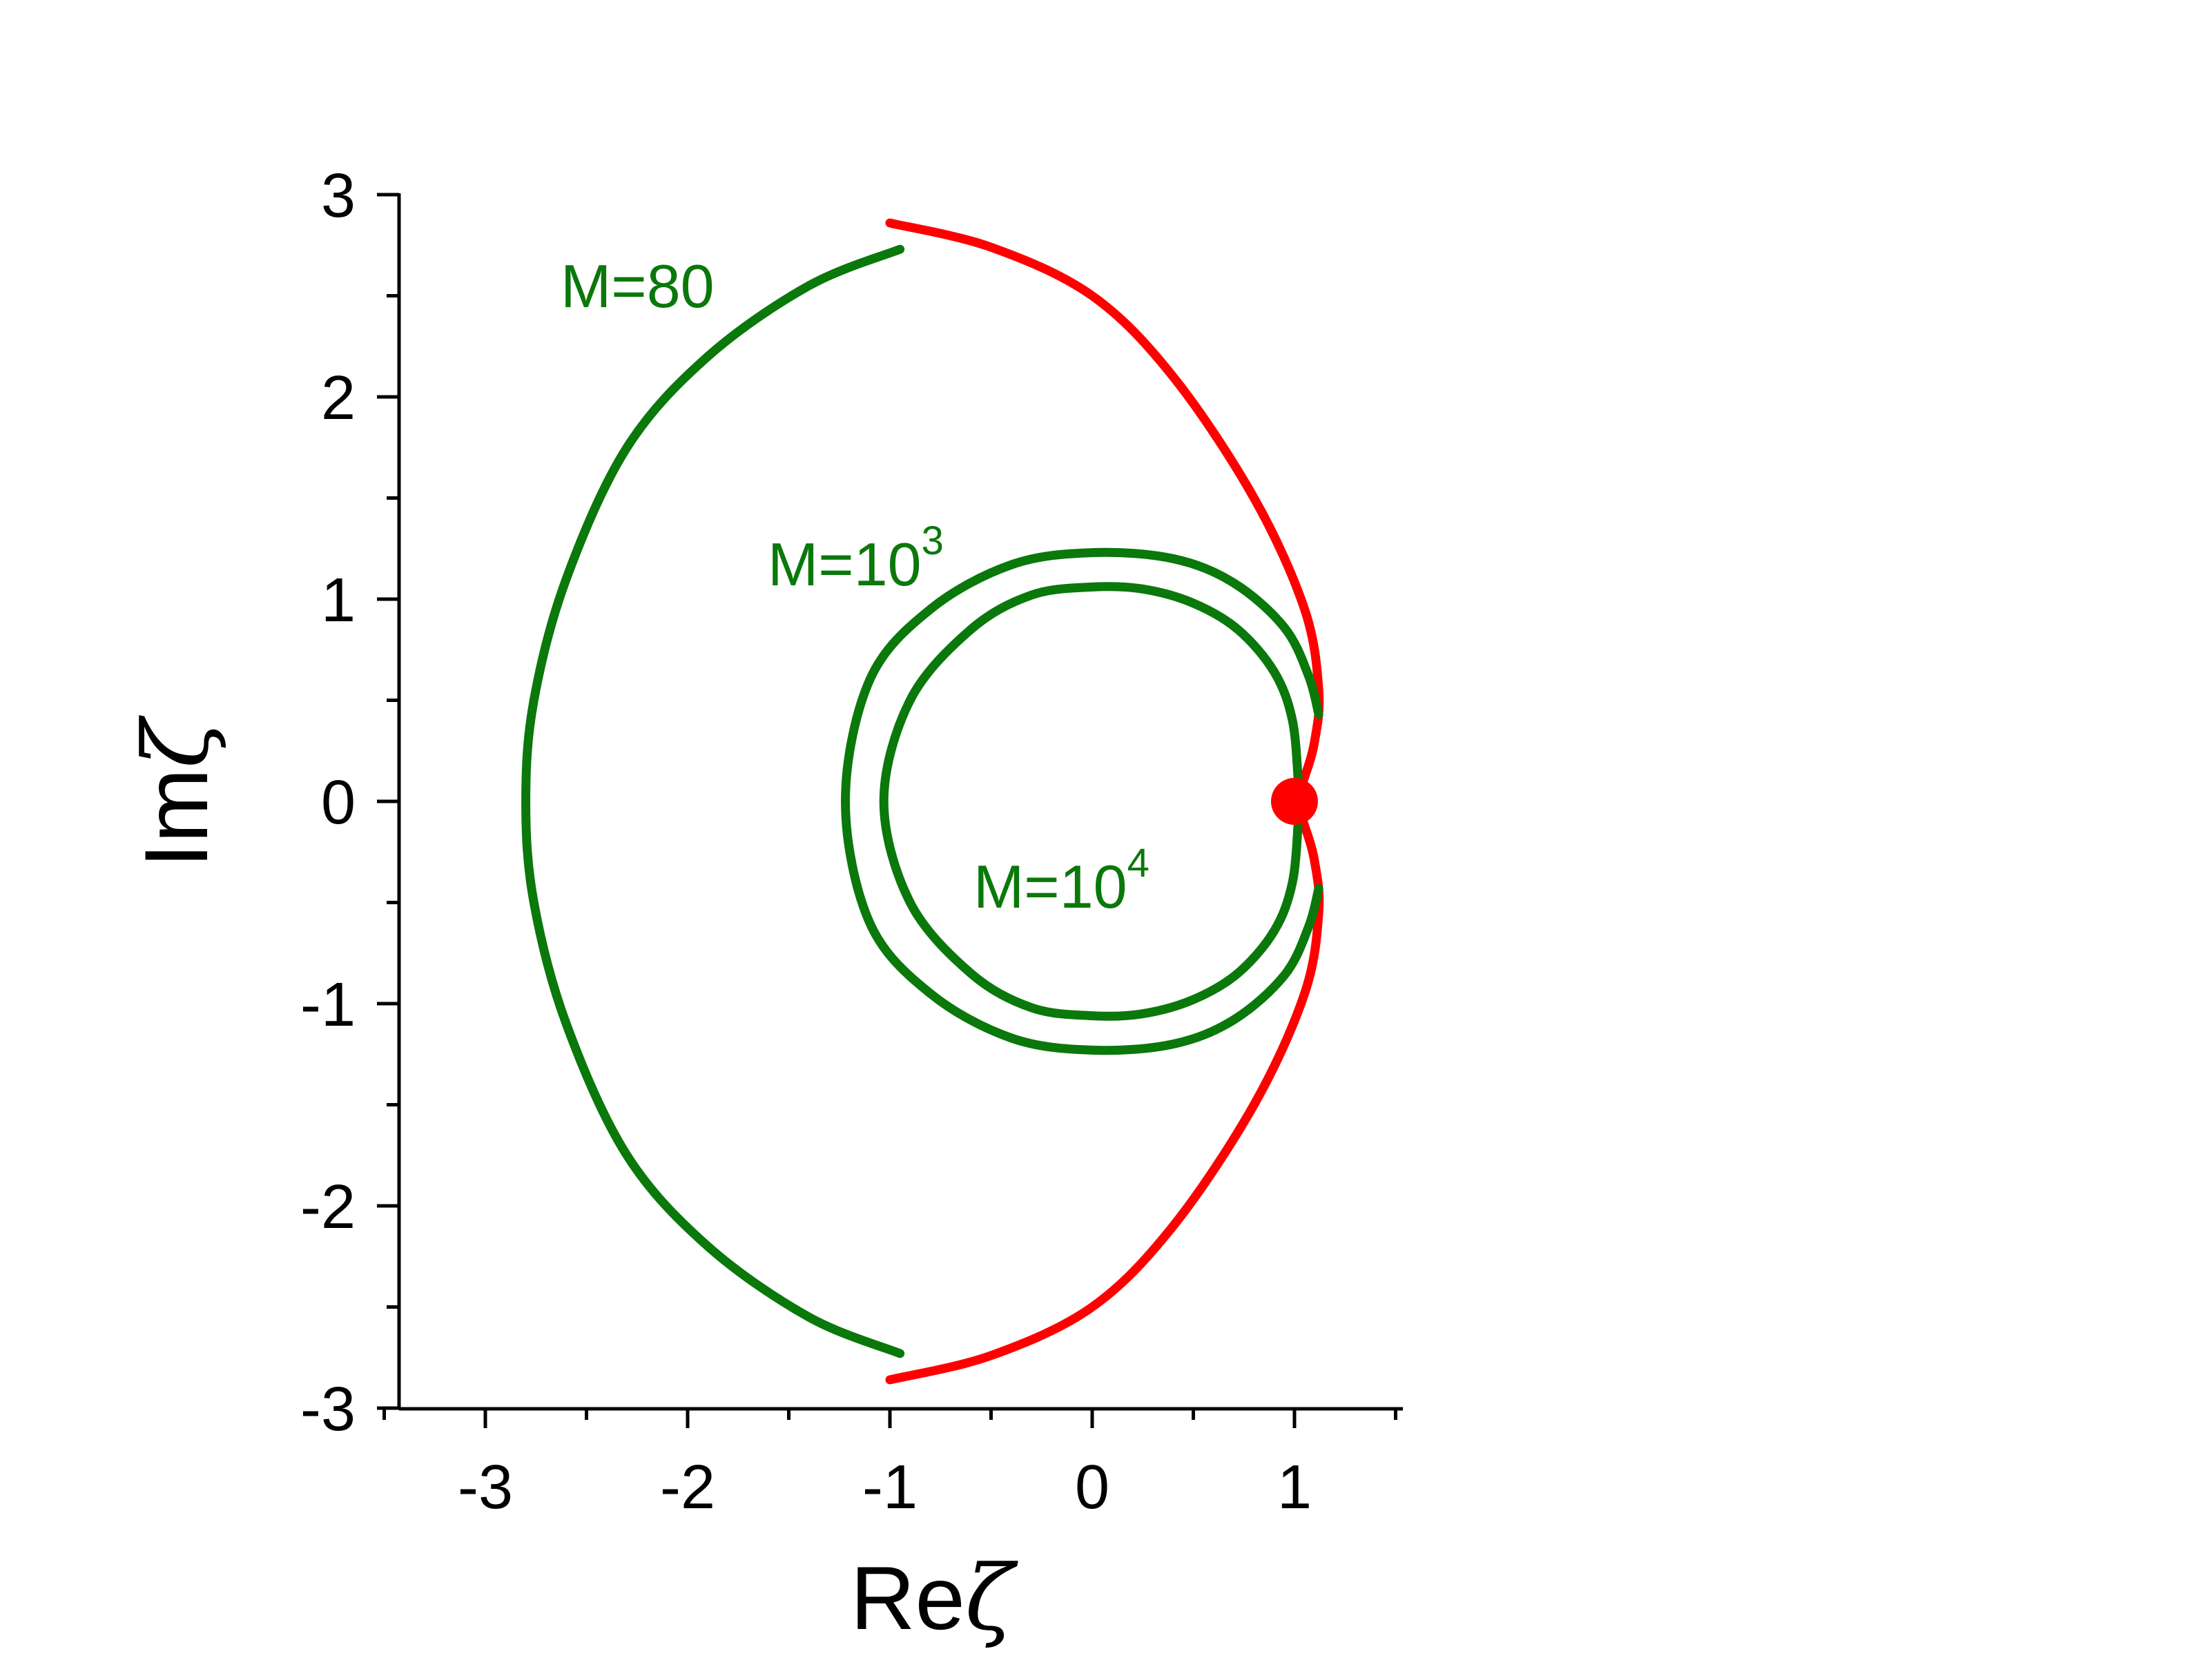 The image size is (2212, 1678). Describe the element at coordinates (328, 1409) in the screenshot. I see `y-tick-label: -3` at that location.